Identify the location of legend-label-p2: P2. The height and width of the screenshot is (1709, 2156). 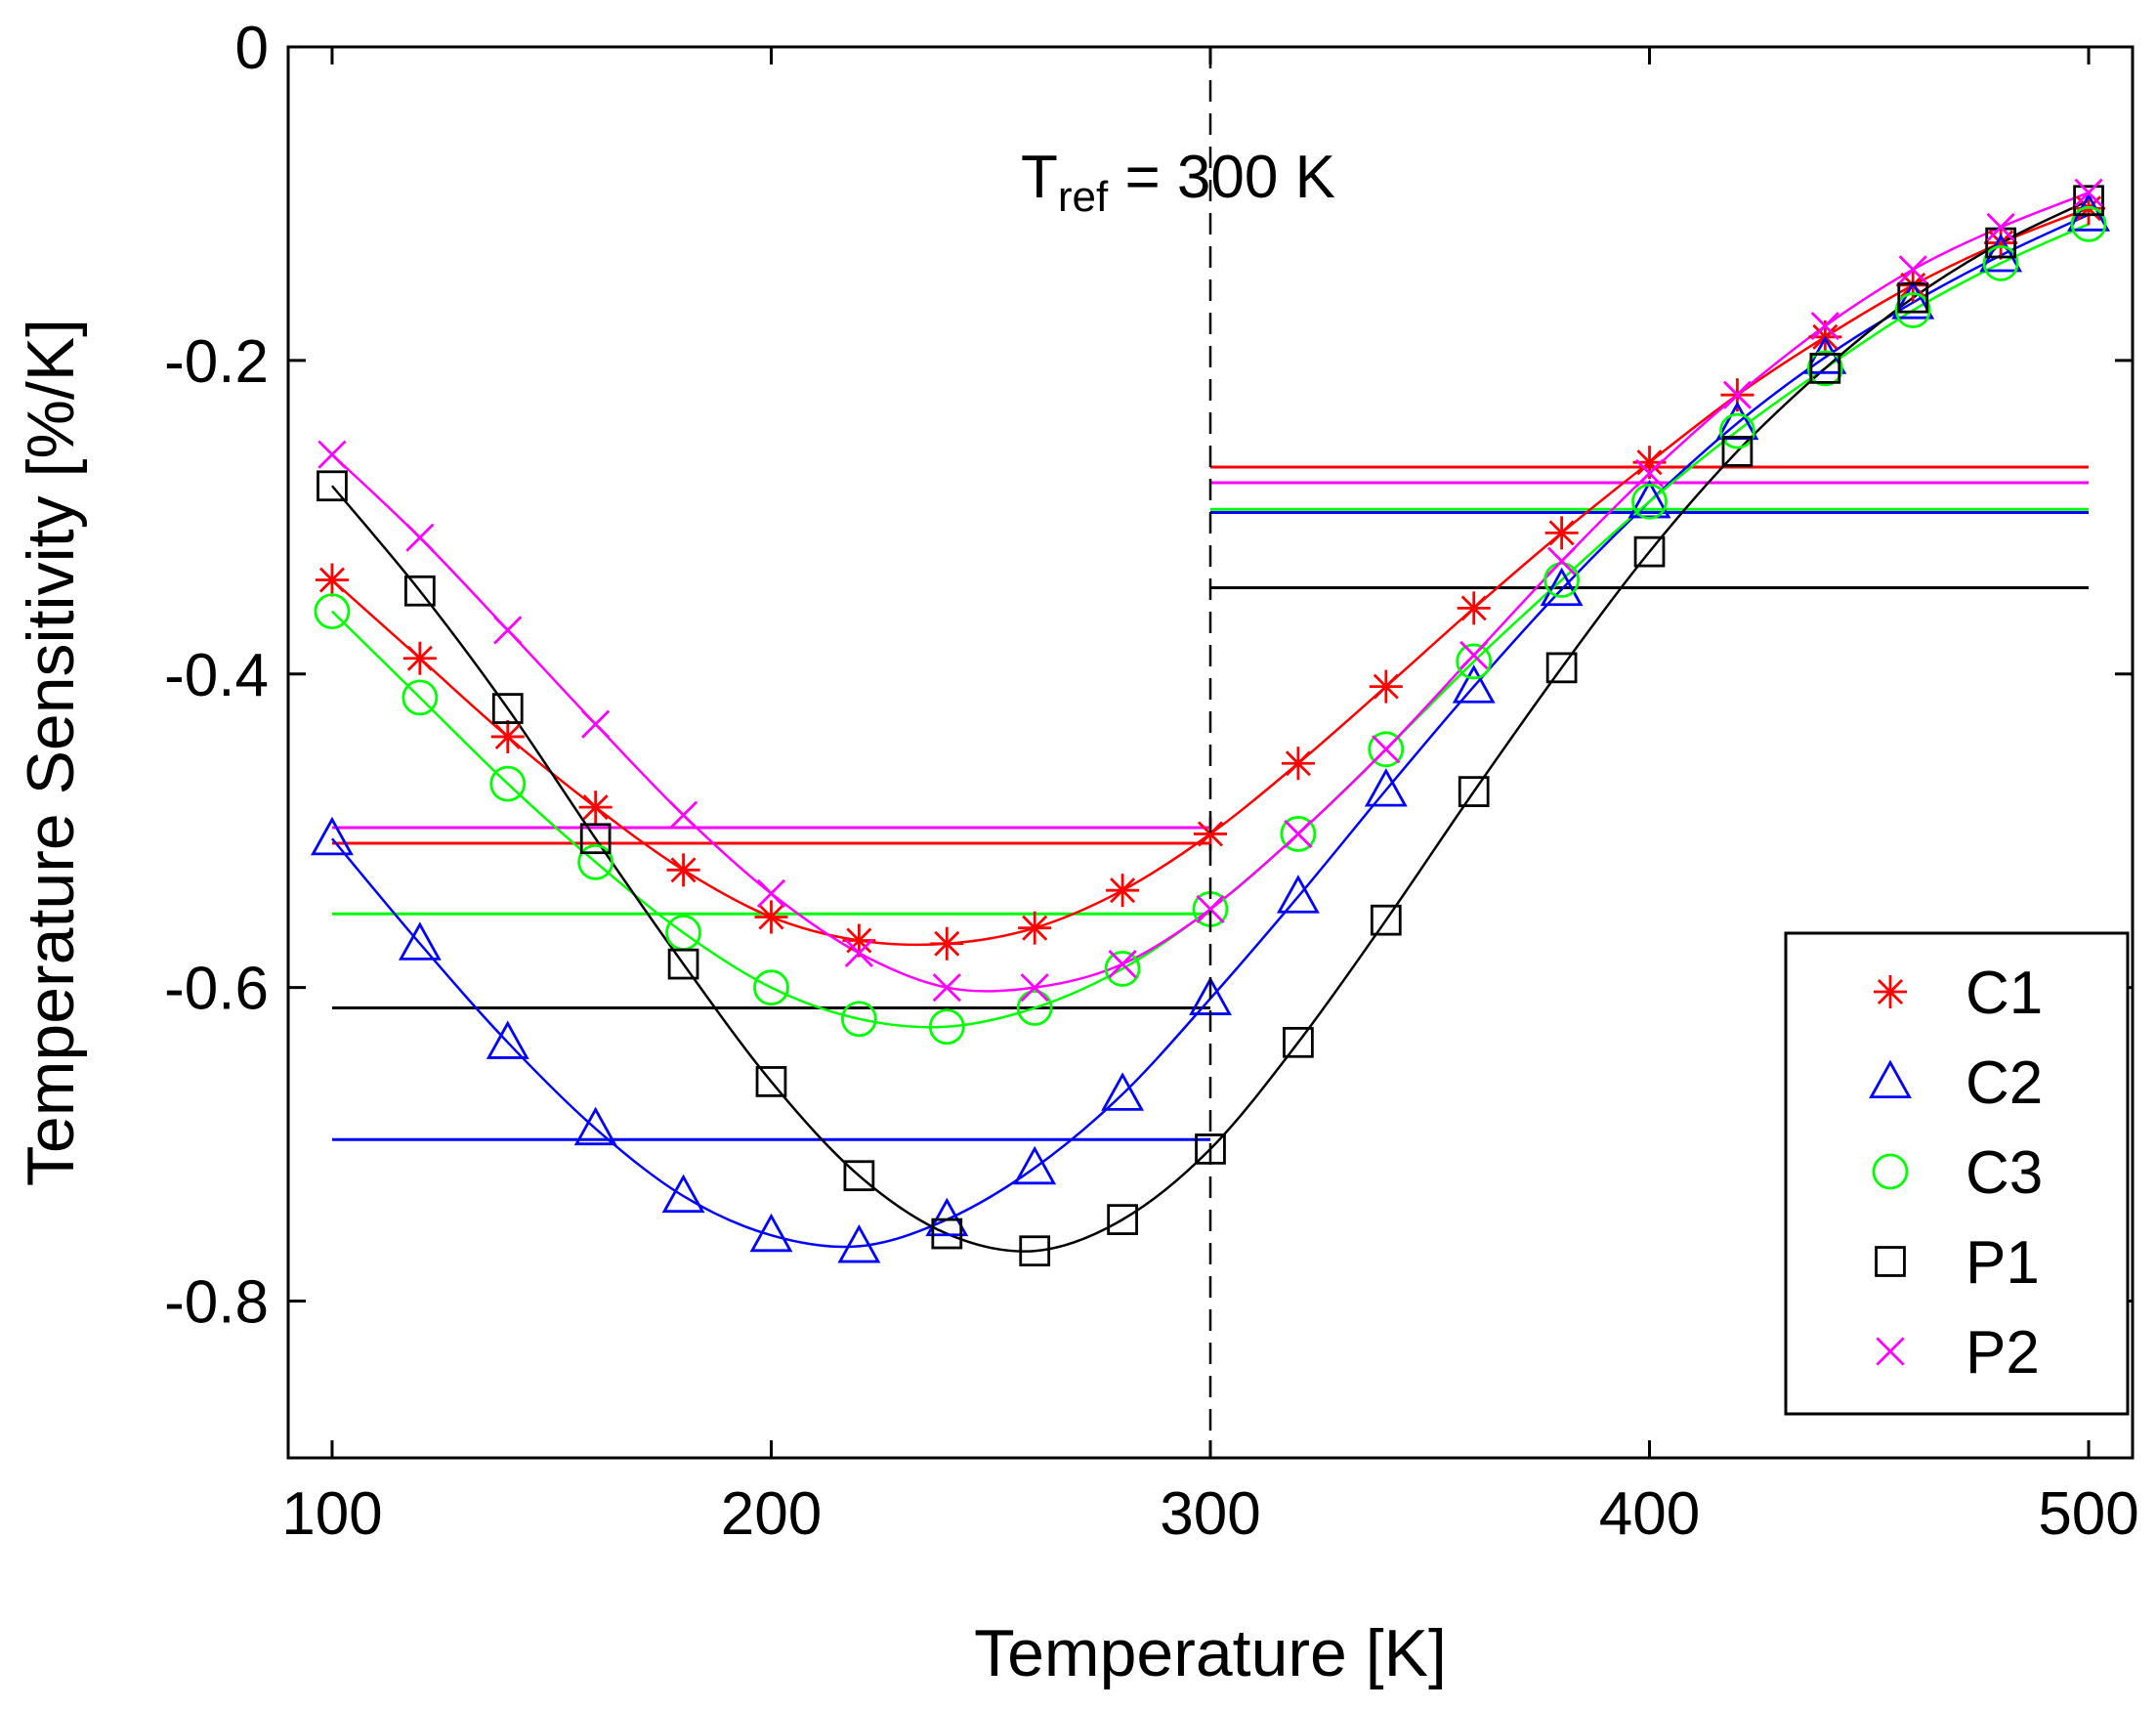
(2003, 1353).